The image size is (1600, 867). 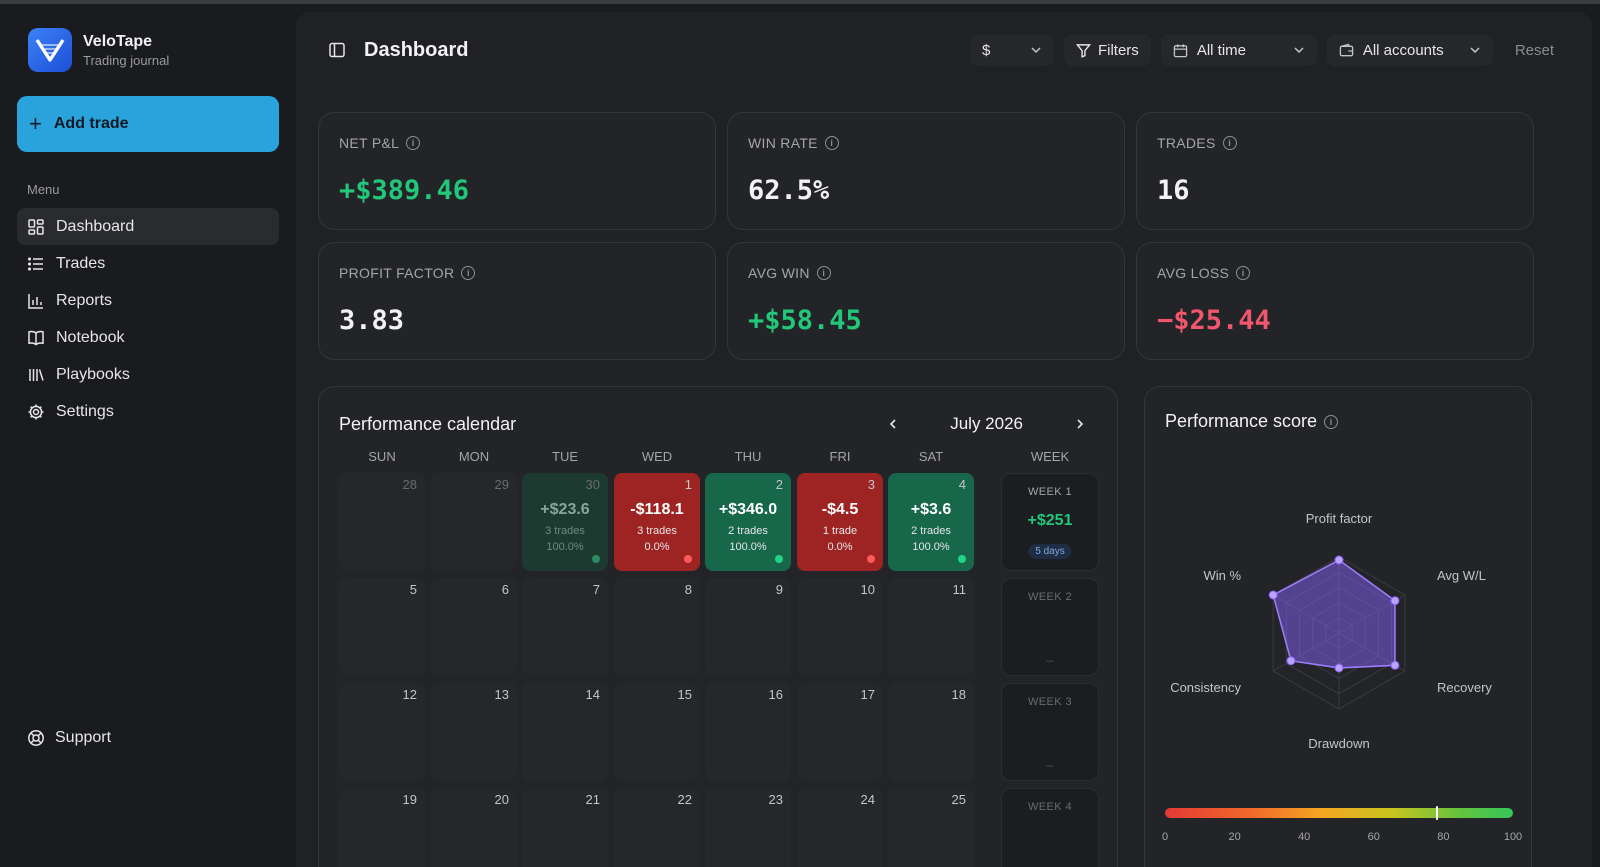 What do you see at coordinates (565, 522) in the screenshot?
I see `calendar-day: 30 +$23.6 3 trades 100.0%` at bounding box center [565, 522].